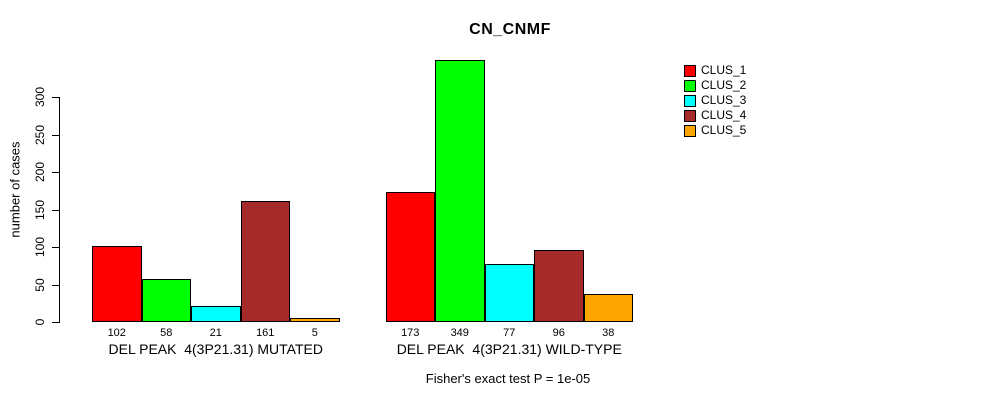 Image resolution: width=990 pixels, height=400 pixels. I want to click on legend-item-clus_3: CLUS_3, so click(715, 100).